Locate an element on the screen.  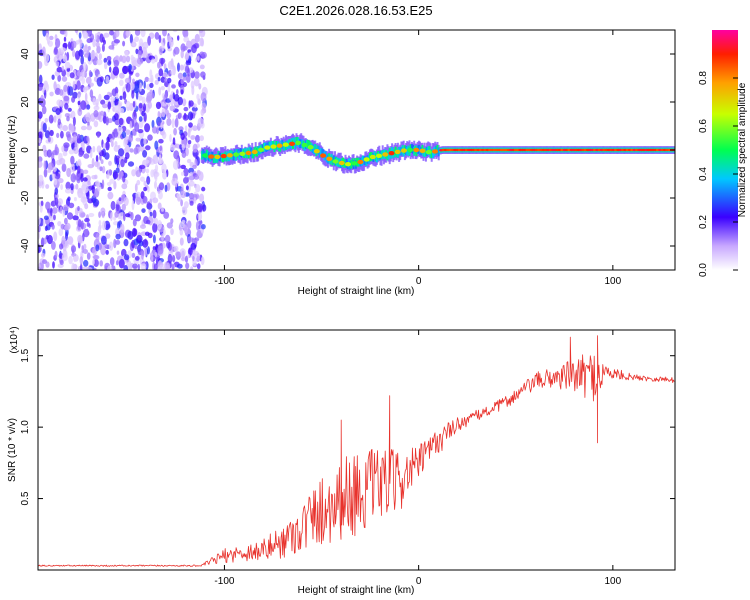
trace-band is located at coordinates (314, 150).